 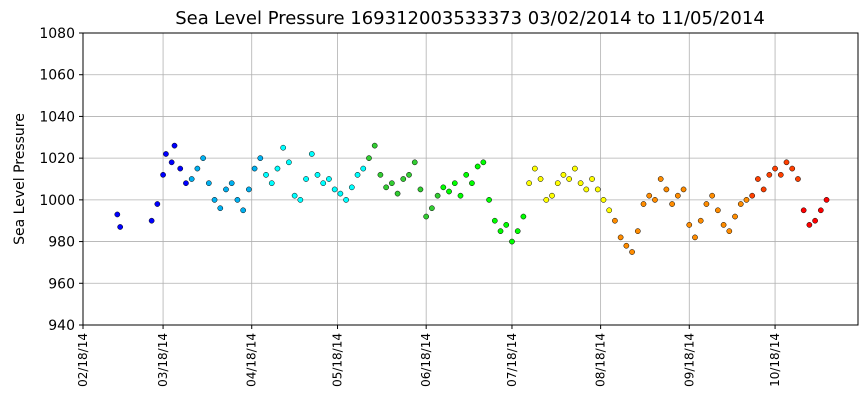 I want to click on x-tick-label: 04/18/14, so click(x=252, y=360).